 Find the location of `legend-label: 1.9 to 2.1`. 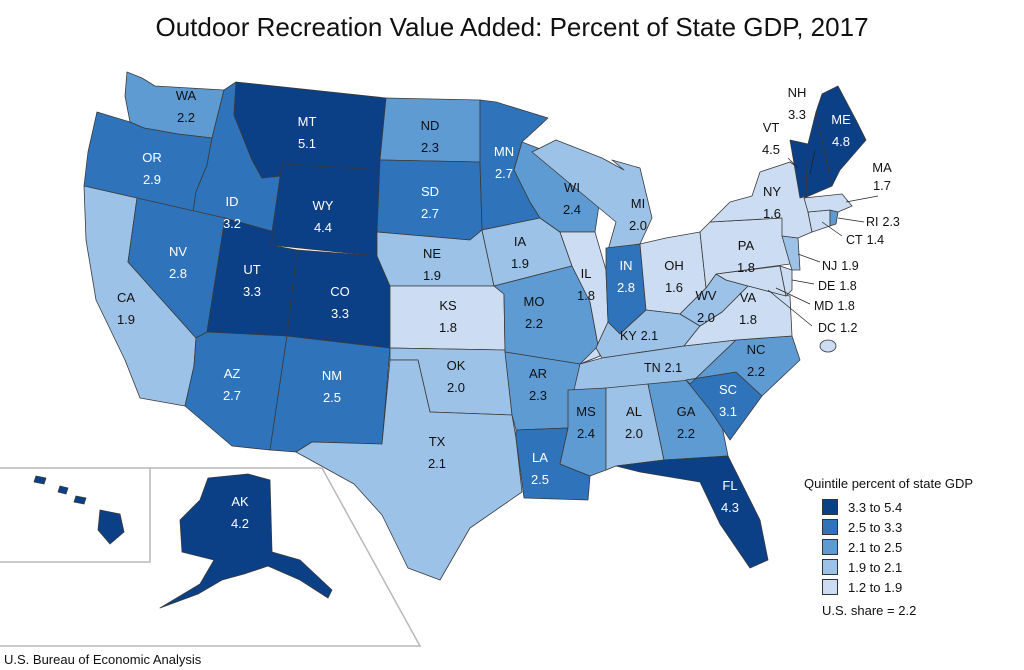

legend-label: 1.9 to 2.1 is located at coordinates (875, 567).